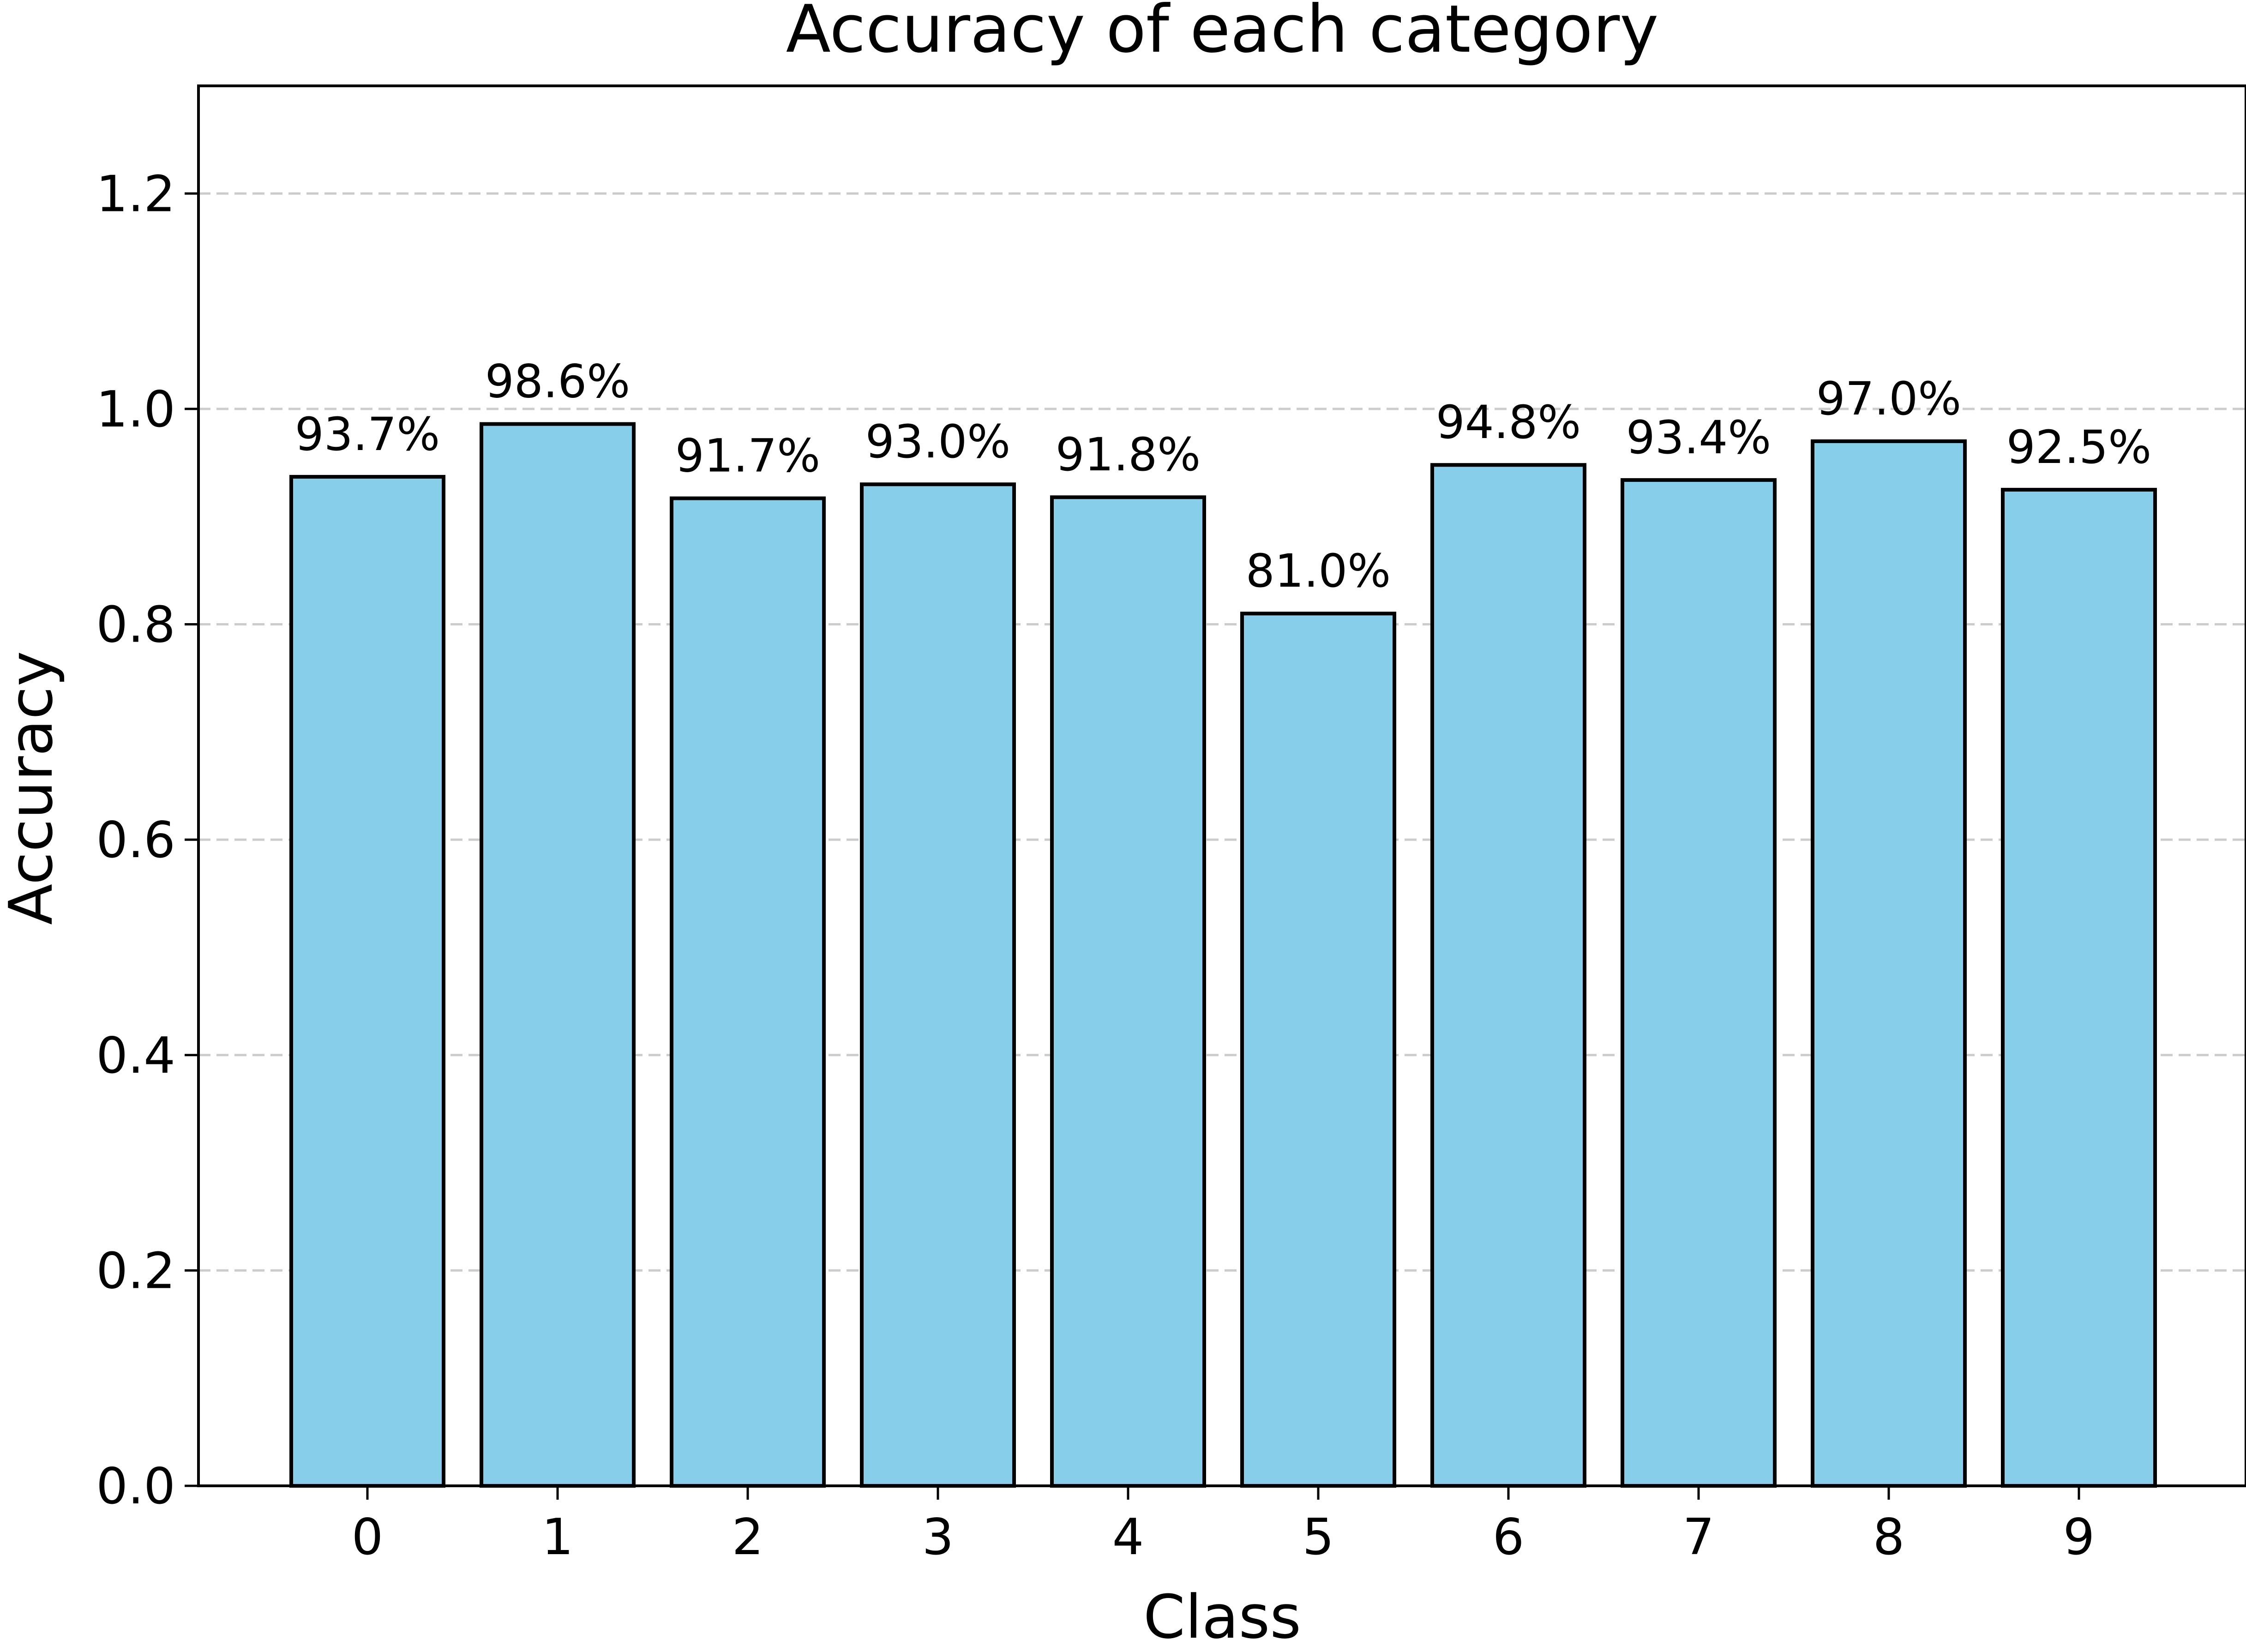 The width and height of the screenshot is (2246, 1652). Describe the element at coordinates (1222, 1617) in the screenshot. I see `x-axis-label: Class` at that location.